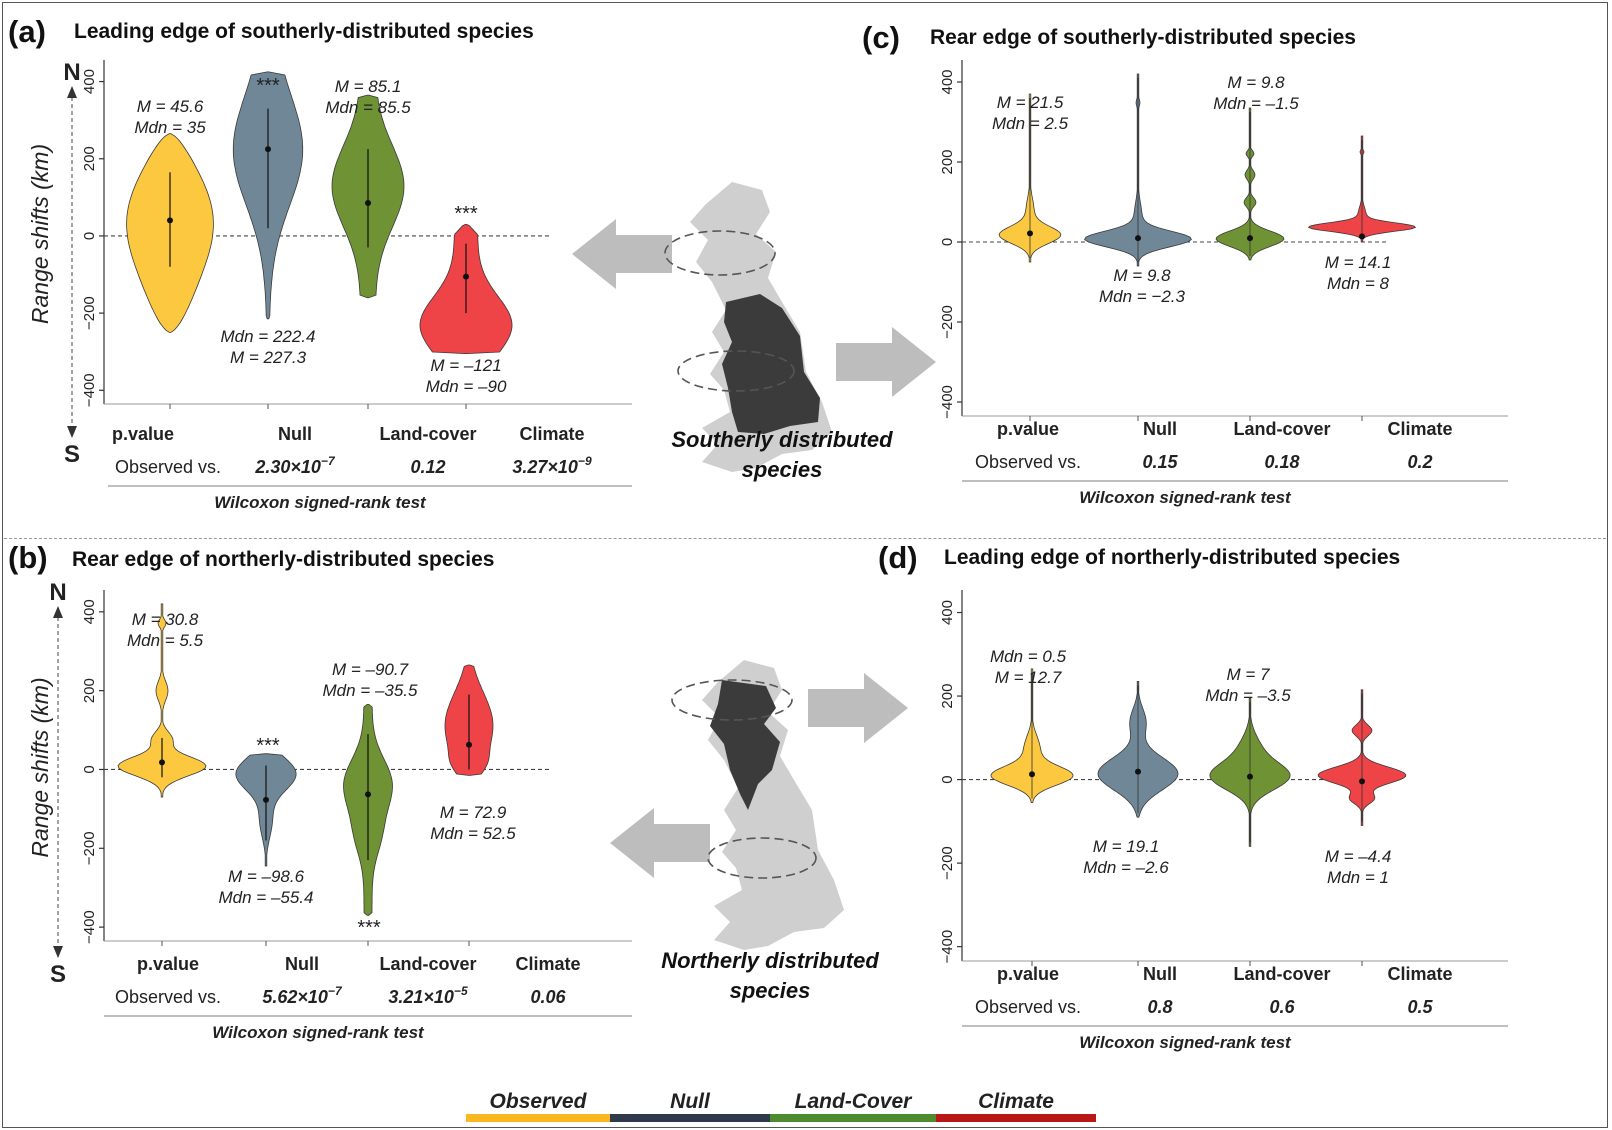 This screenshot has width=1612, height=1130. Describe the element at coordinates (1028, 677) in the screenshot. I see `stat-annotation: M = 12.7` at that location.